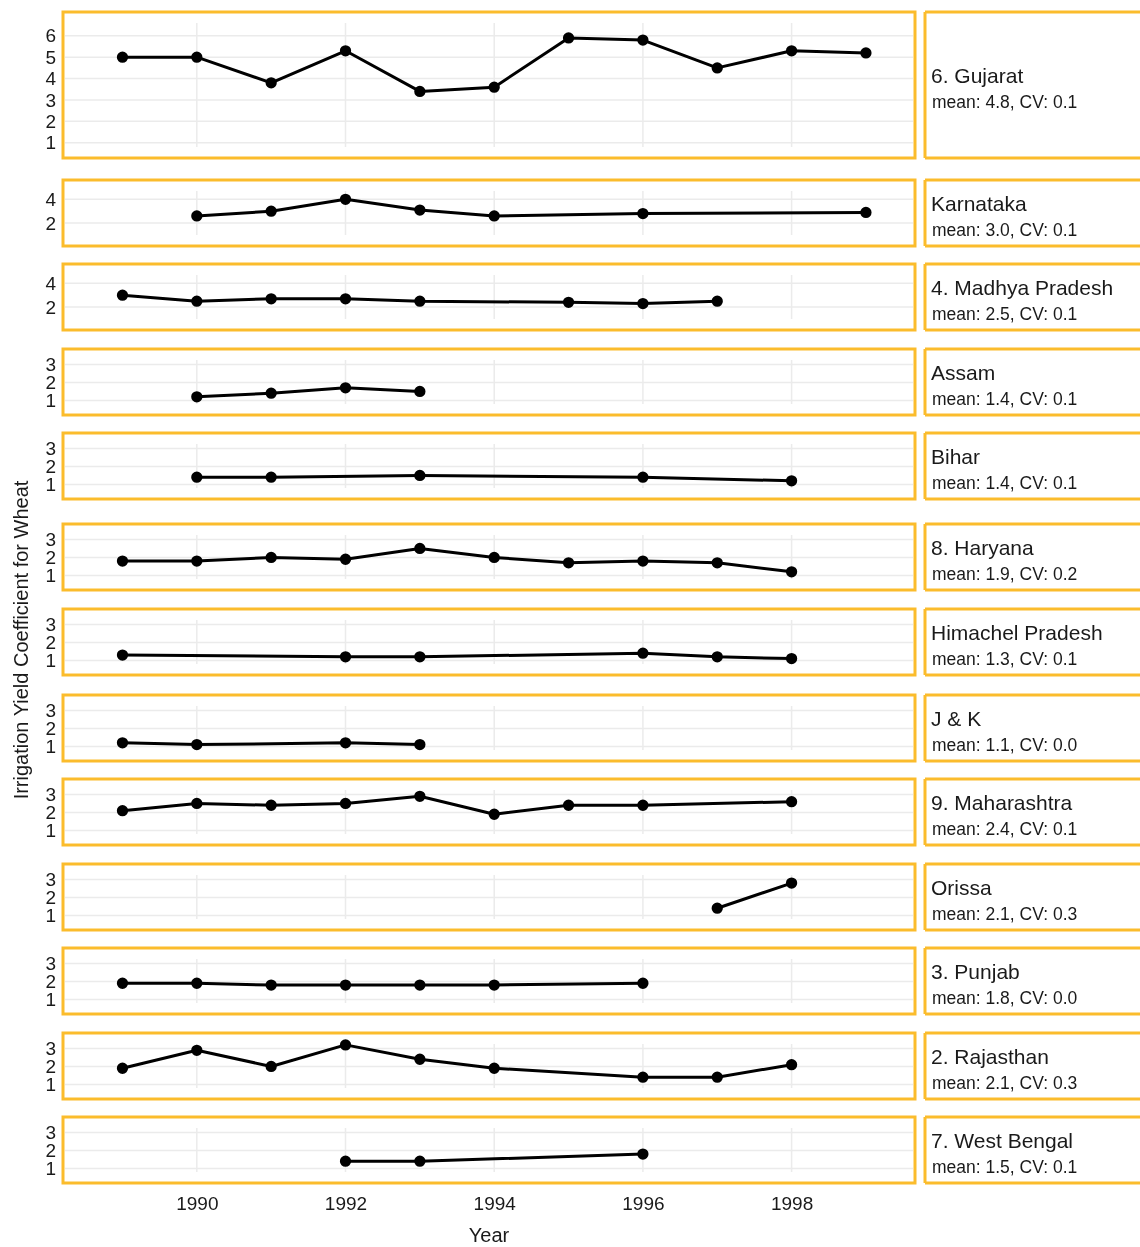 This screenshot has height=1247, width=1140. Describe the element at coordinates (961, 887) in the screenshot. I see `text: Orissa` at that location.